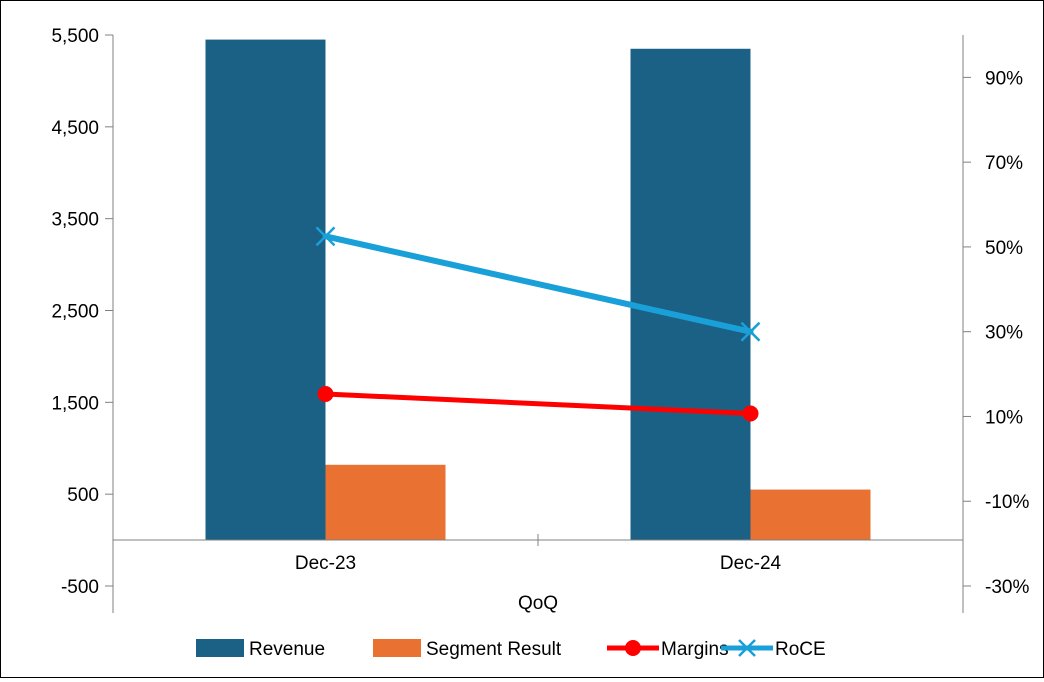 The width and height of the screenshot is (1044, 682). Describe the element at coordinates (1007, 502) in the screenshot. I see `right-tick-label: -10%` at that location.